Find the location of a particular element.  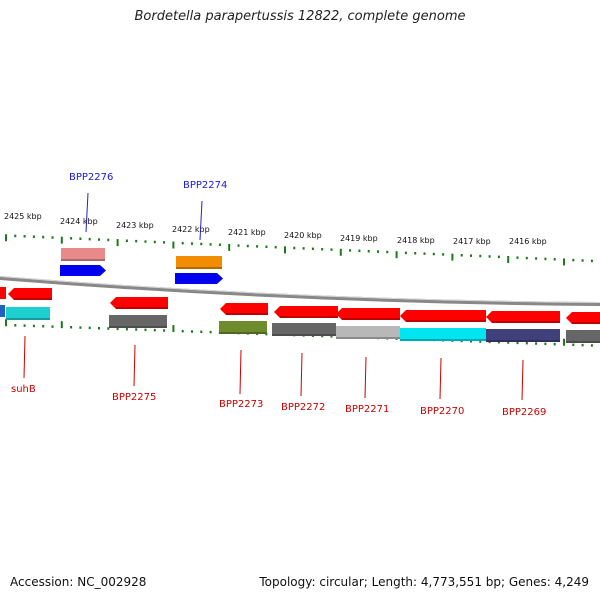

gene-BPP2273-band-shade is located at coordinates (243, 333).